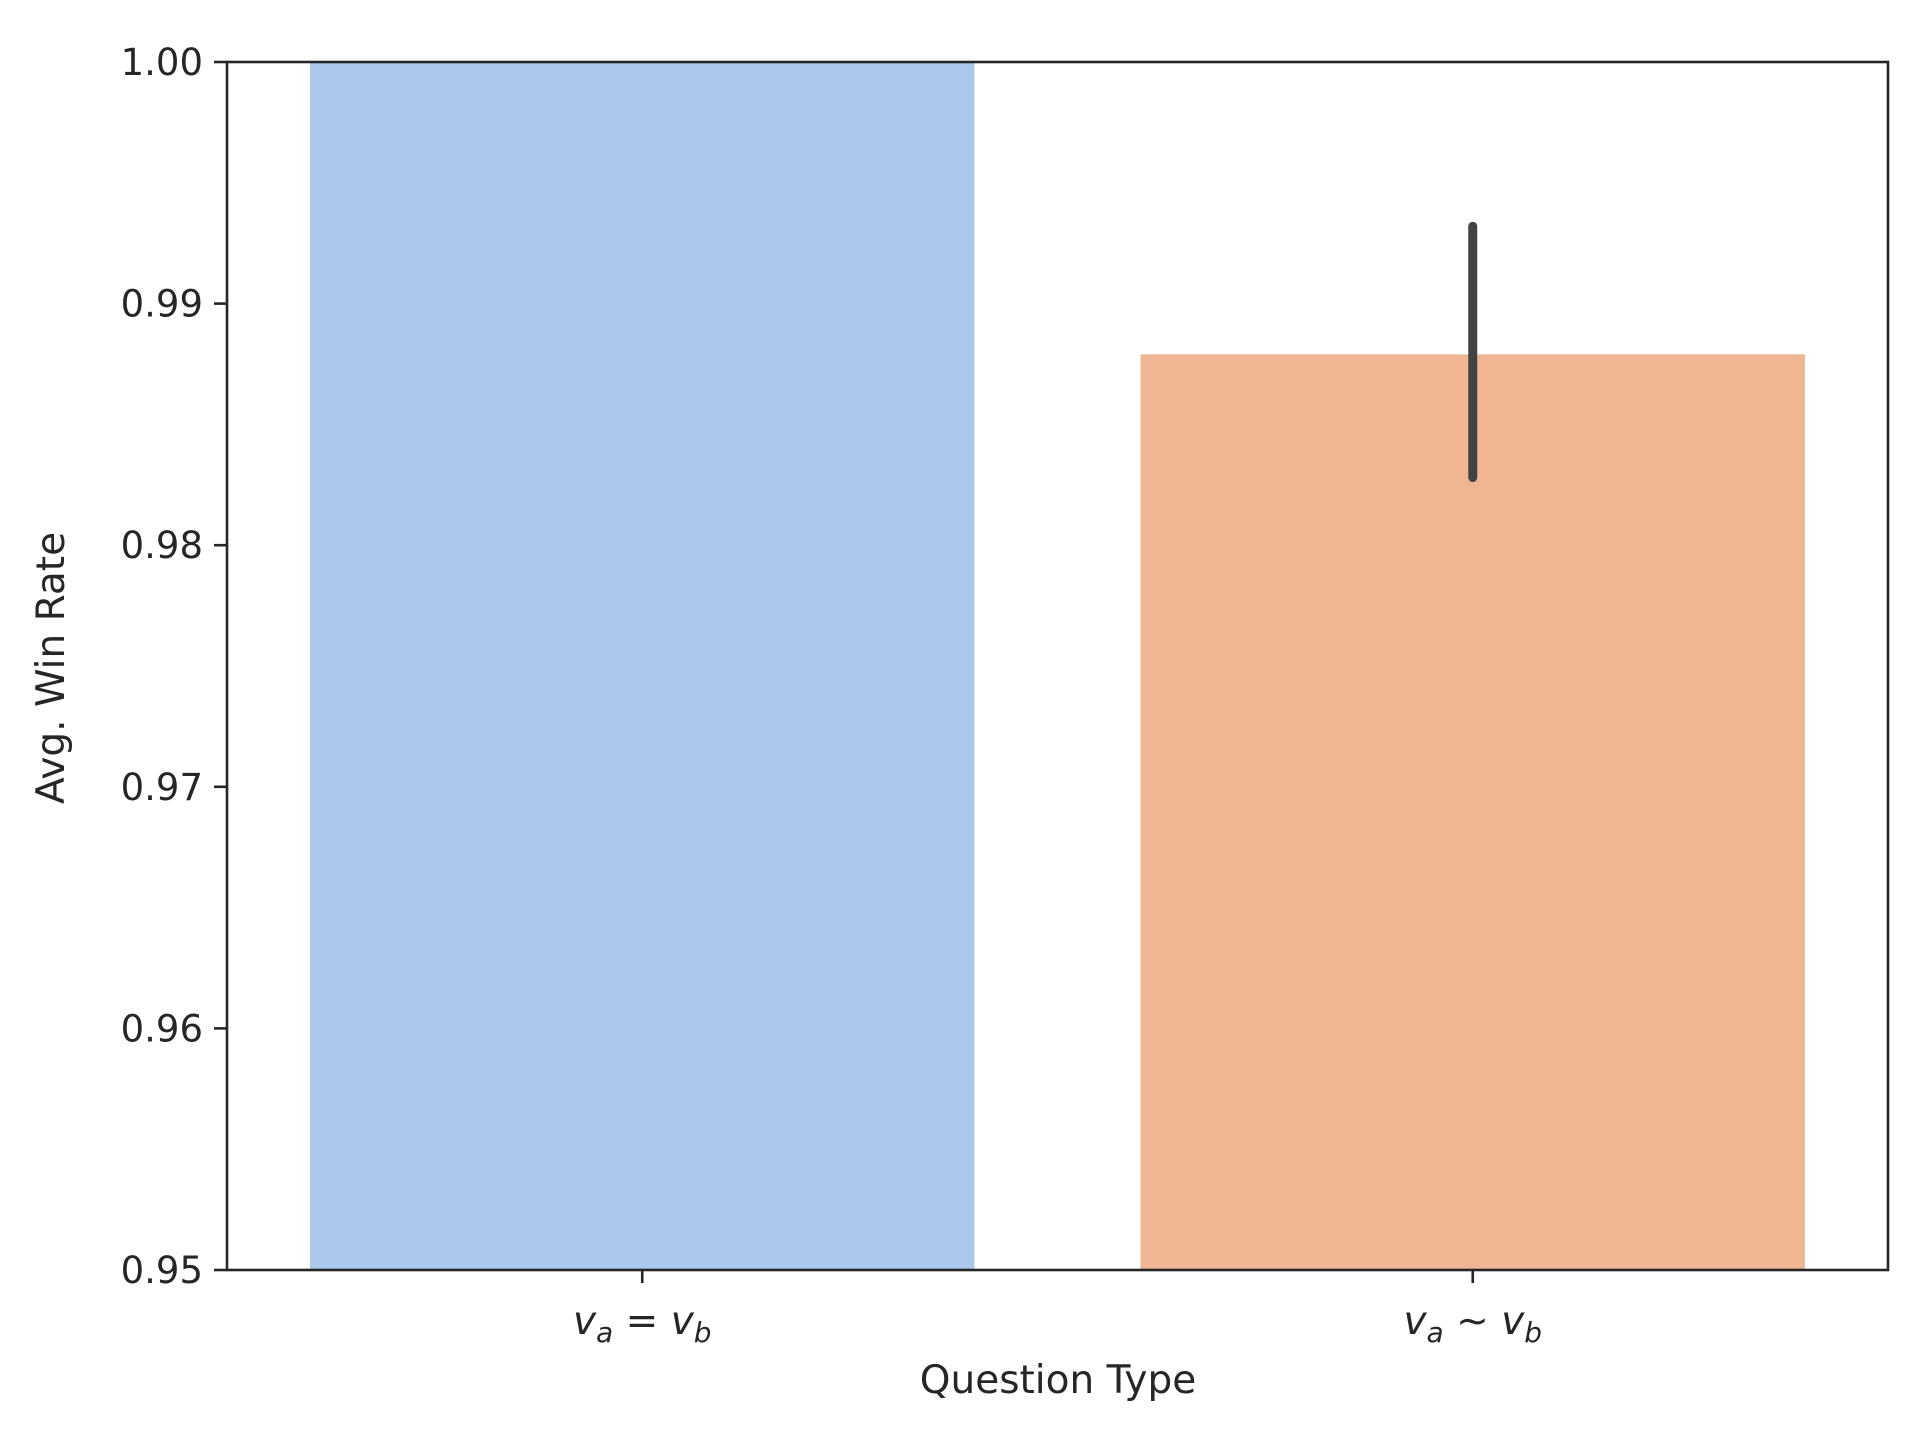  I want to click on y-tick-label: 0.97, so click(162, 787).